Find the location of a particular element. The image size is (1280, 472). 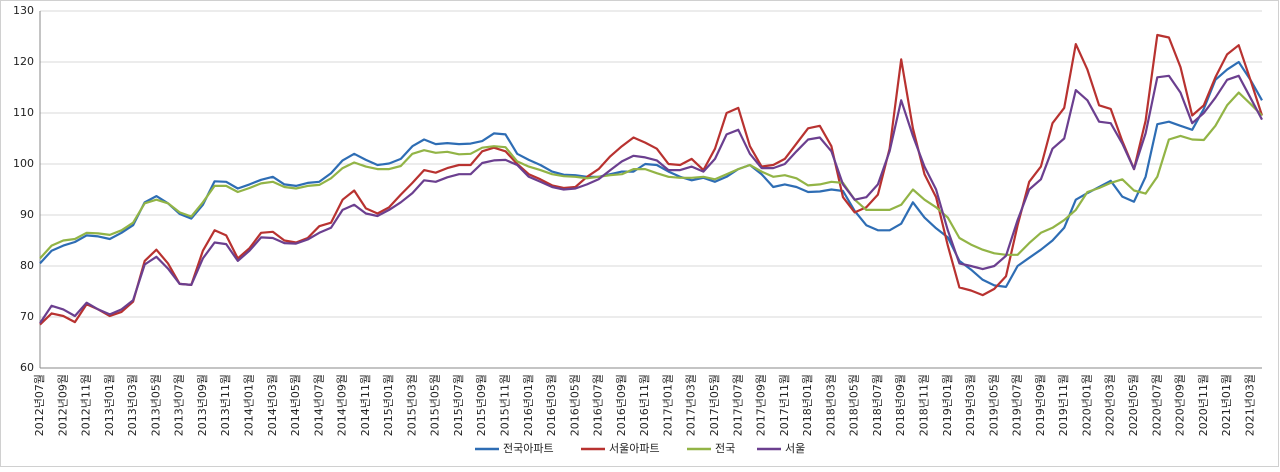

x-tick-label: 2016년09월 is located at coordinates (621, 405).